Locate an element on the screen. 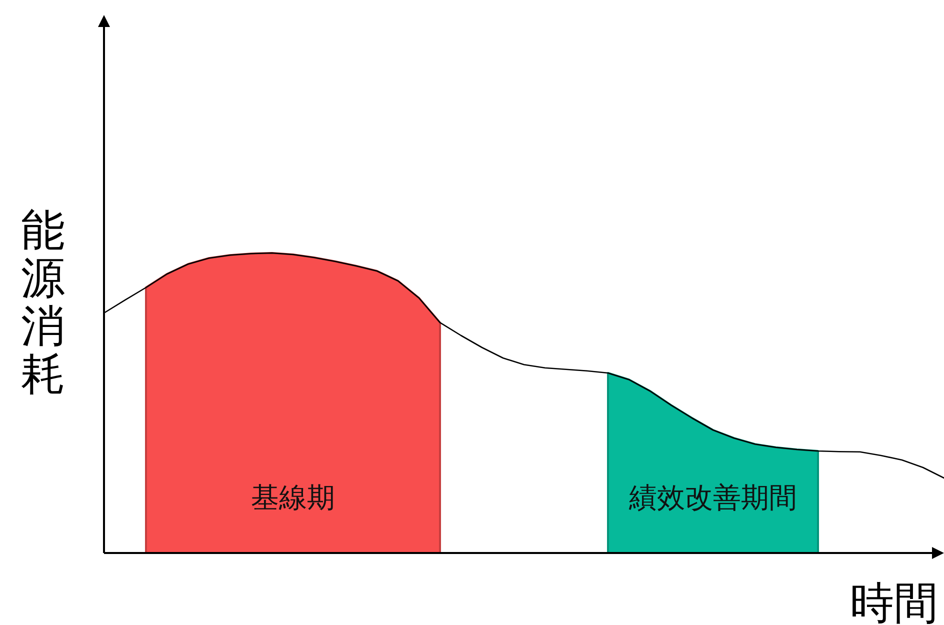 The width and height of the screenshot is (944, 625). y-axis-title: 能源消耗 is located at coordinates (43, 302).